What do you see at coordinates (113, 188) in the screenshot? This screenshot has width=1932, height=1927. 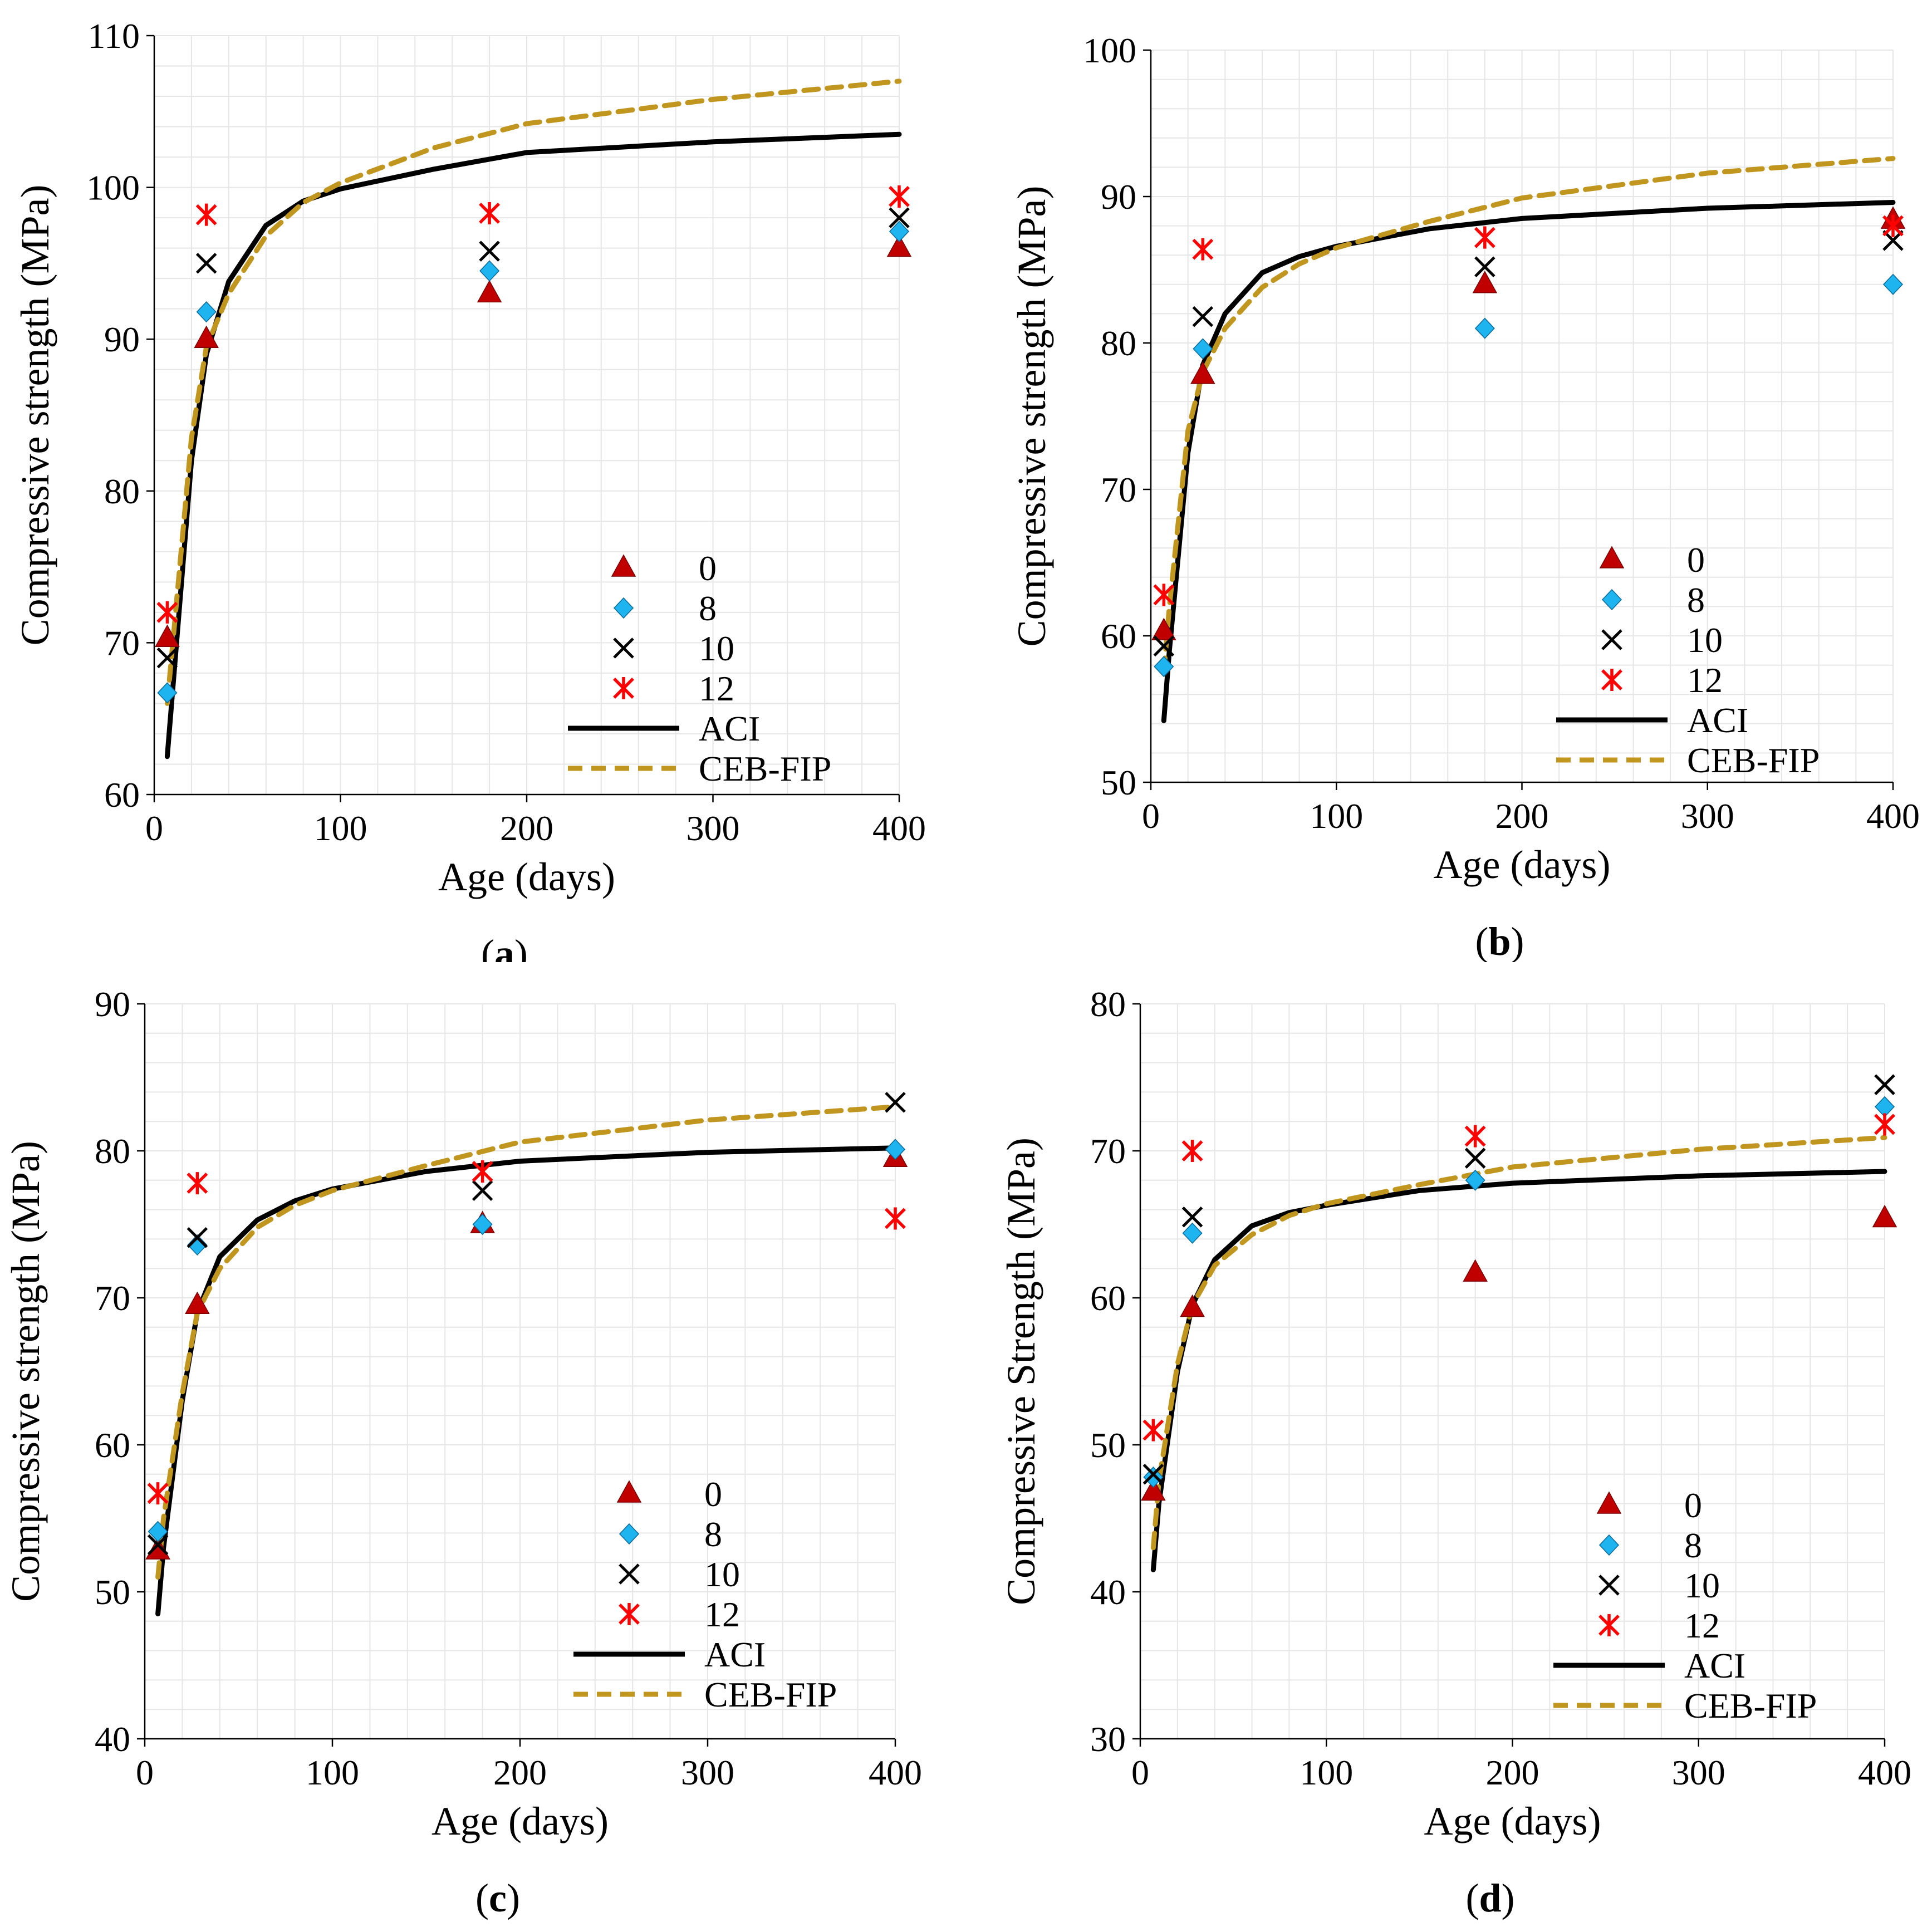 I see `y-tick-label: 100` at bounding box center [113, 188].